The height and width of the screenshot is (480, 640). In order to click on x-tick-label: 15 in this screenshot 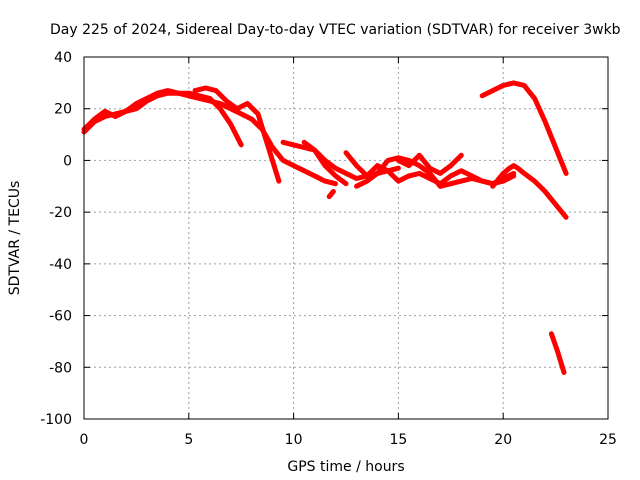, I will do `click(398, 440)`.